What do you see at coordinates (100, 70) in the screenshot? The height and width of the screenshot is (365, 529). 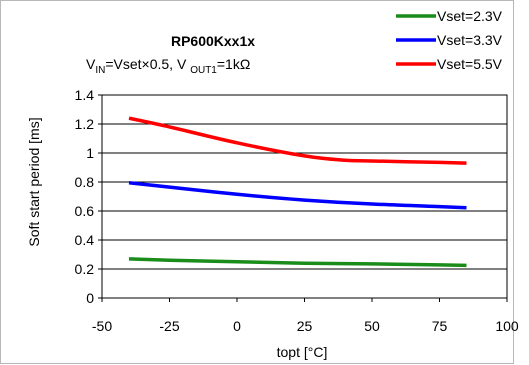 I see `subtitle-in-subscript: IN` at bounding box center [100, 70].